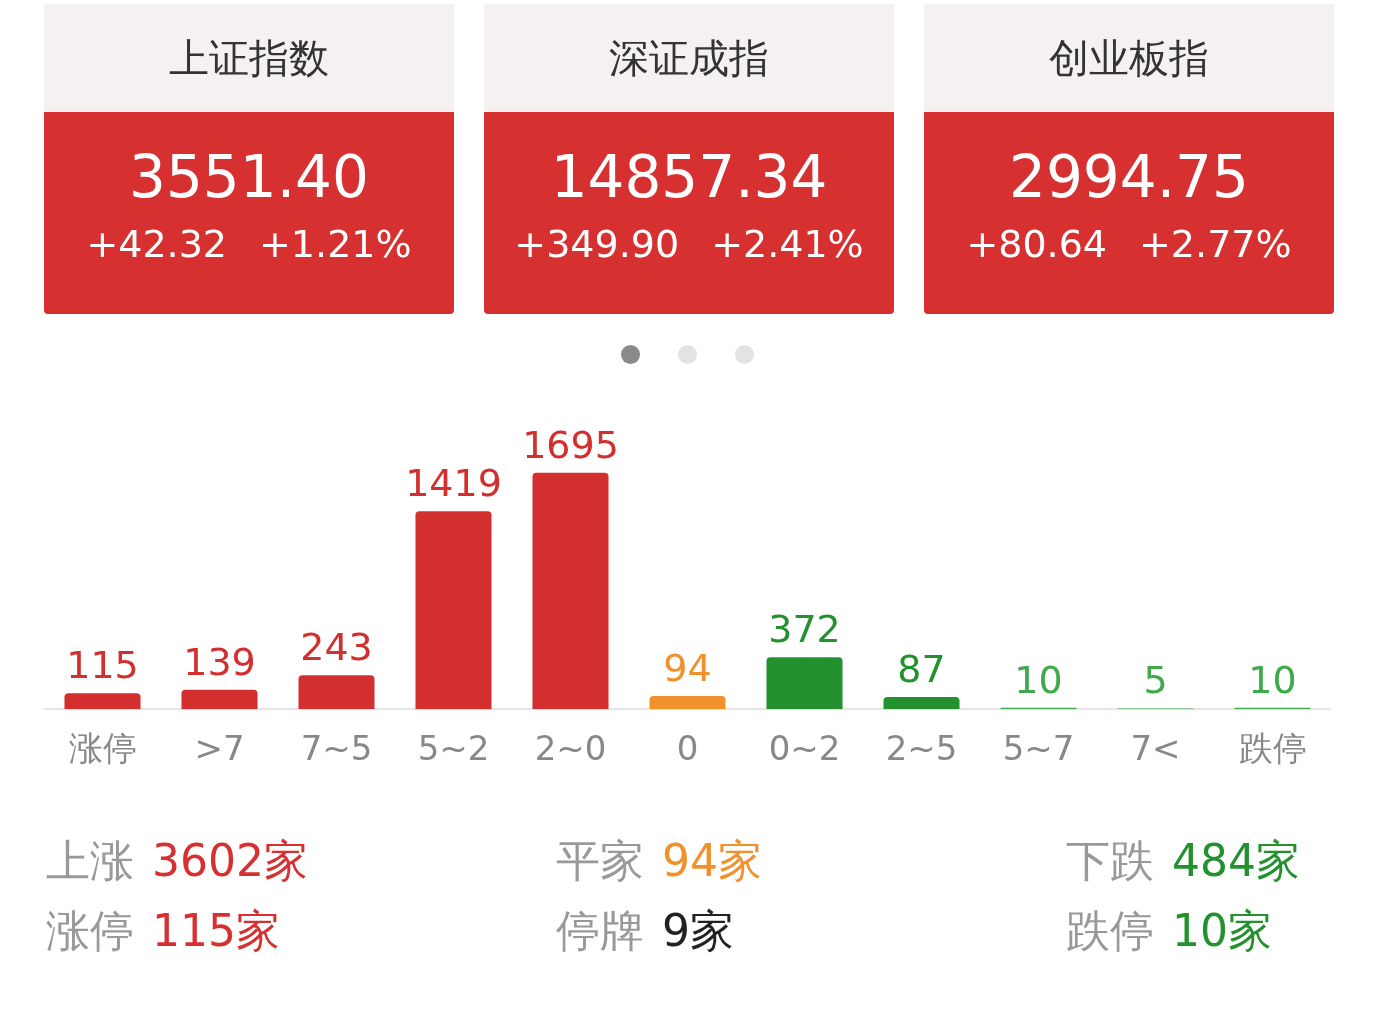  Describe the element at coordinates (787, 244) in the screenshot. I see `text: +2.41%` at that location.